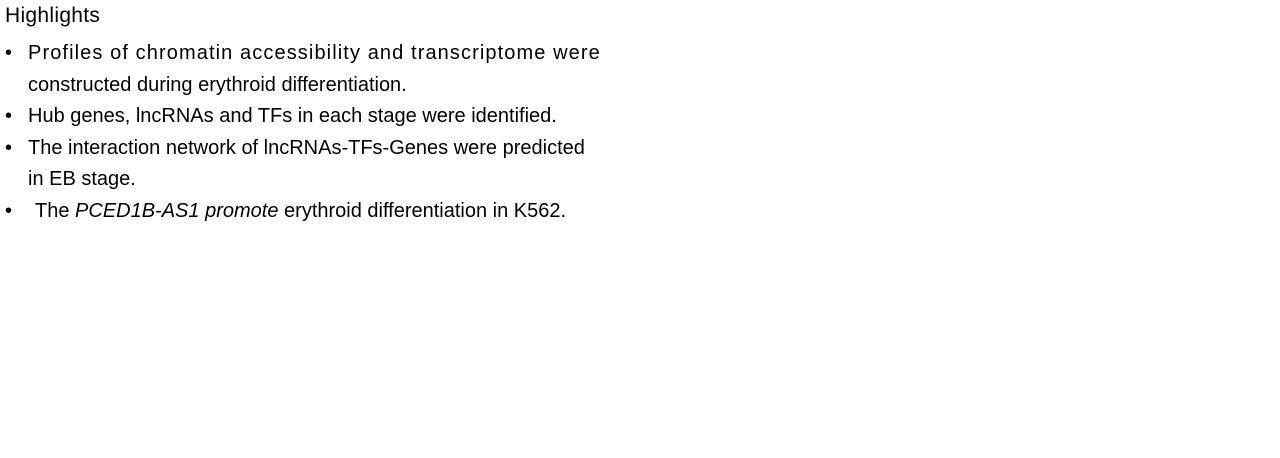  I want to click on highlight-4-lead: The, so click(52, 210).